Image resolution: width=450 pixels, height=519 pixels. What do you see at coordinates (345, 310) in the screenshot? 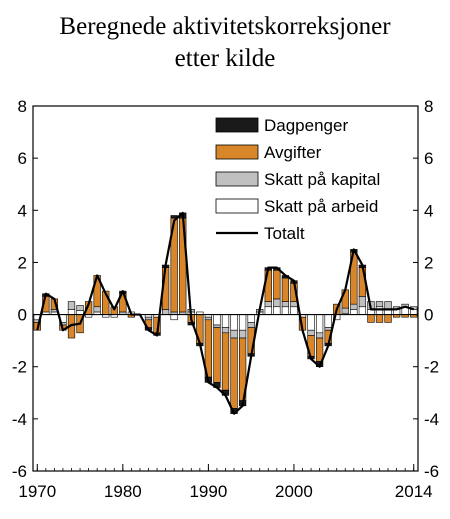
I see `bar-skatt-p-kapital-2006` at bounding box center [345, 310].